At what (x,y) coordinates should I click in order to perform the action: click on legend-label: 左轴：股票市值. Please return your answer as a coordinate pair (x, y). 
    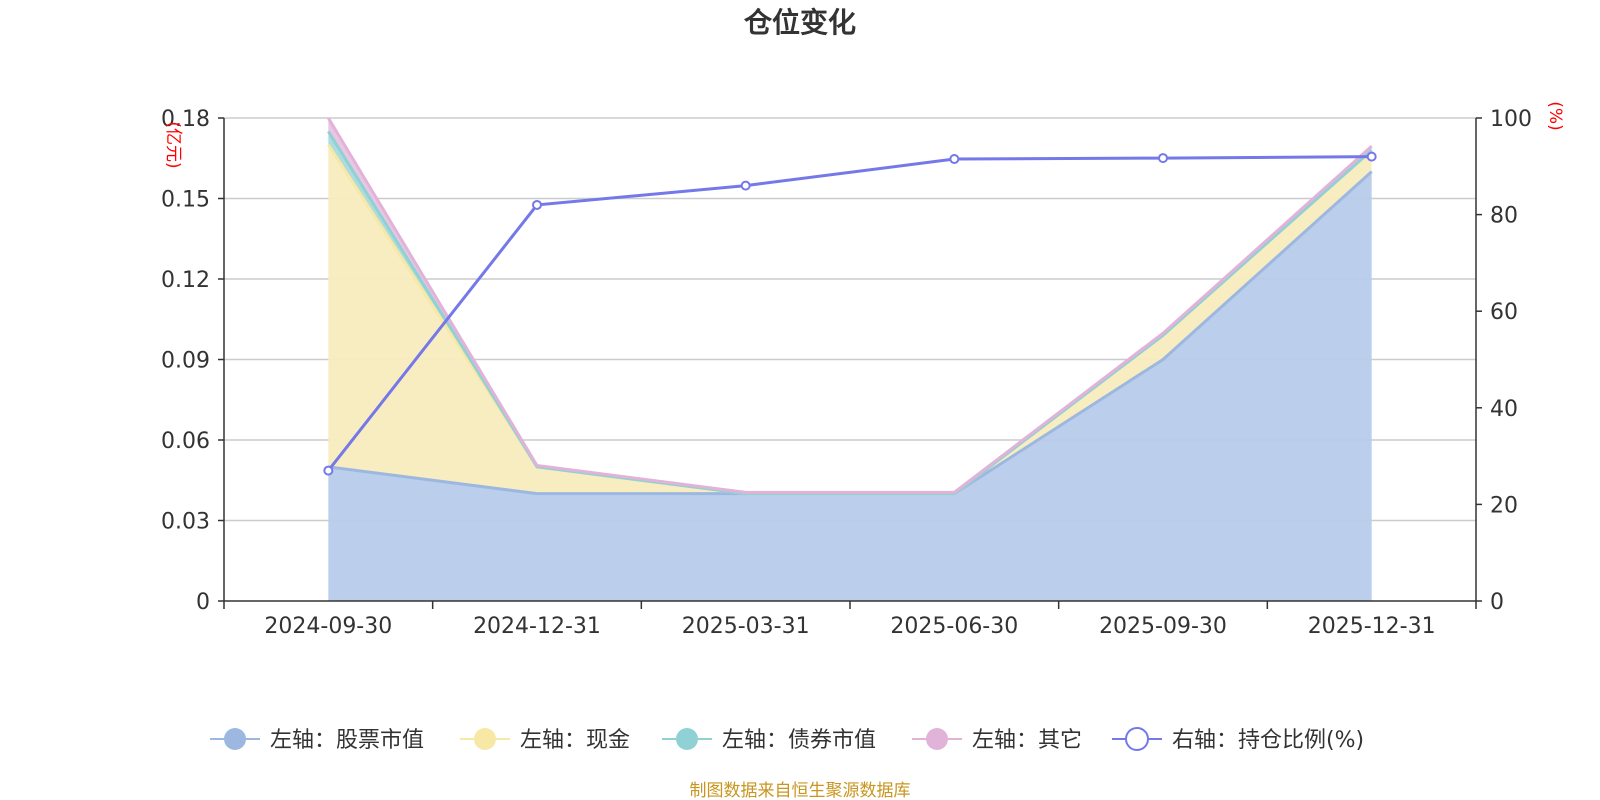
    Looking at the image, I should click on (347, 740).